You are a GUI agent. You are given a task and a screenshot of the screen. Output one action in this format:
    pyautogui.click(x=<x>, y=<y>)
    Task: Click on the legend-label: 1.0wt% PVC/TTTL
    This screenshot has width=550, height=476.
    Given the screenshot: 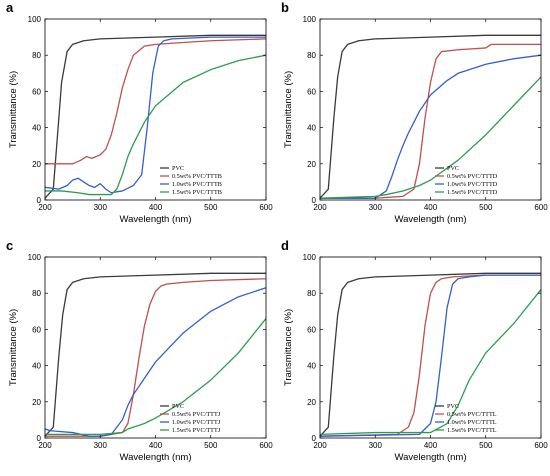 What is the action you would take?
    pyautogui.click(x=472, y=422)
    